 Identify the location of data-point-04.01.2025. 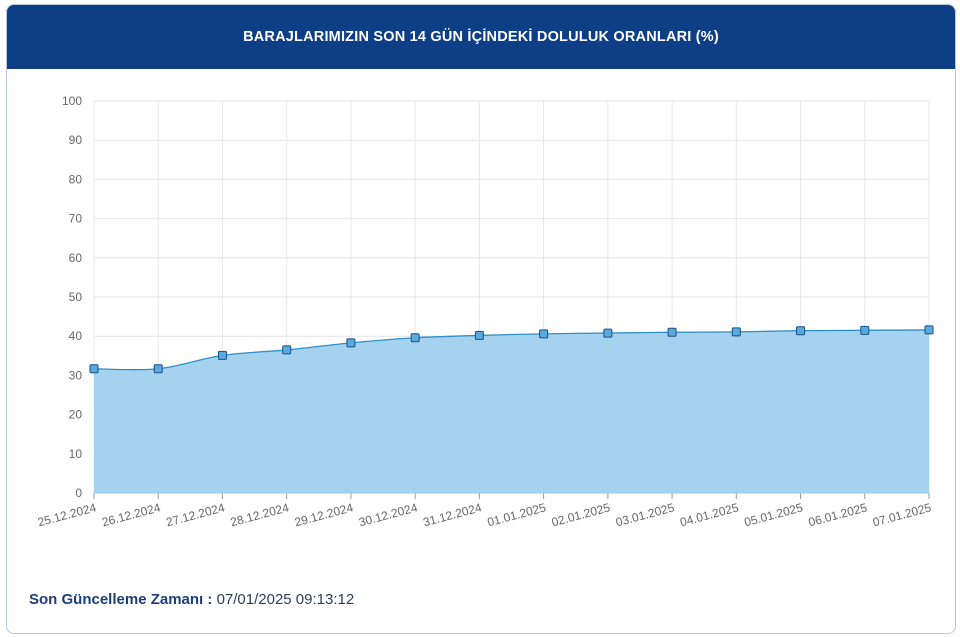
(736, 332).